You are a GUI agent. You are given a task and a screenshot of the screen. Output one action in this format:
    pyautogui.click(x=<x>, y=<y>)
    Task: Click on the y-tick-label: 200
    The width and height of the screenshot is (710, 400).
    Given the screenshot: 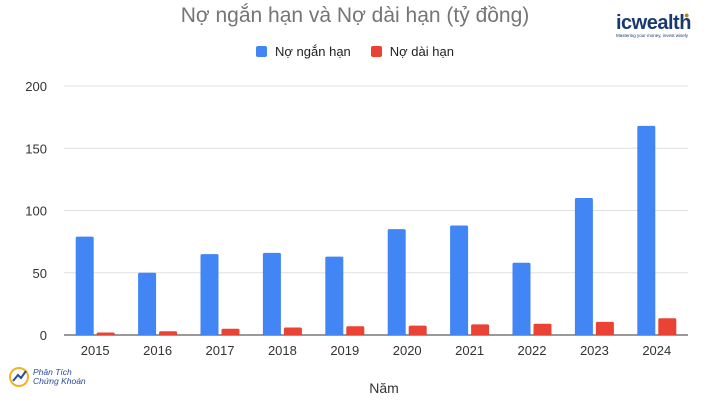 What is the action you would take?
    pyautogui.click(x=36, y=86)
    